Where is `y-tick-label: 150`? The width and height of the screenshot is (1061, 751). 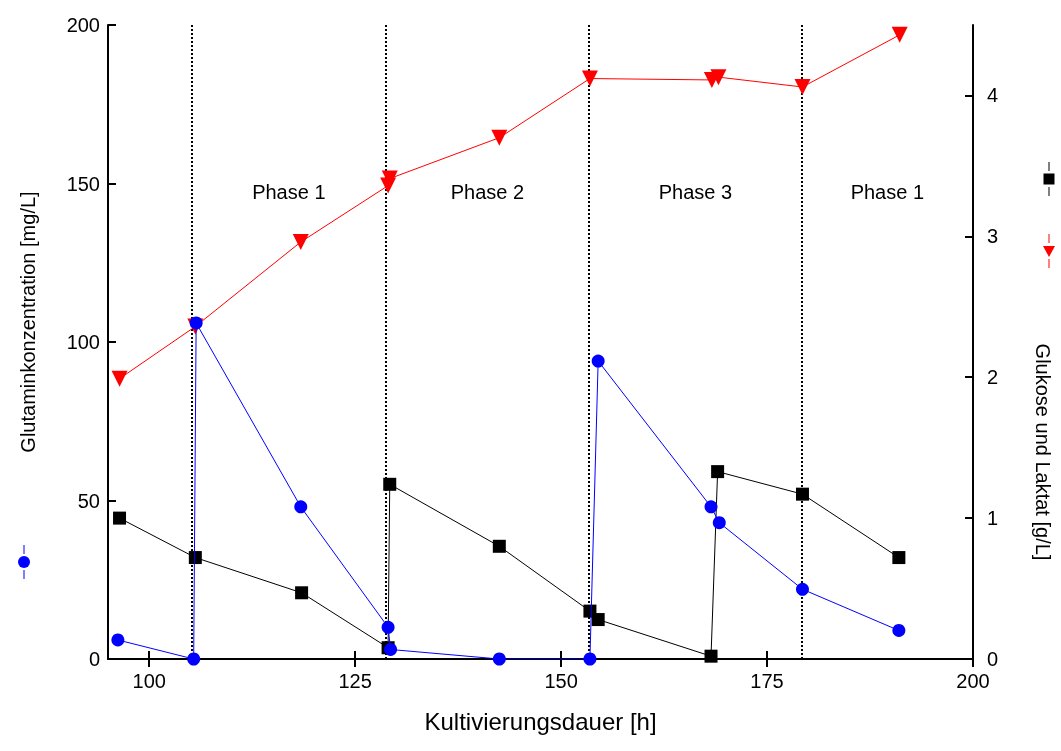
y-tick-label: 150 is located at coordinates (83, 183).